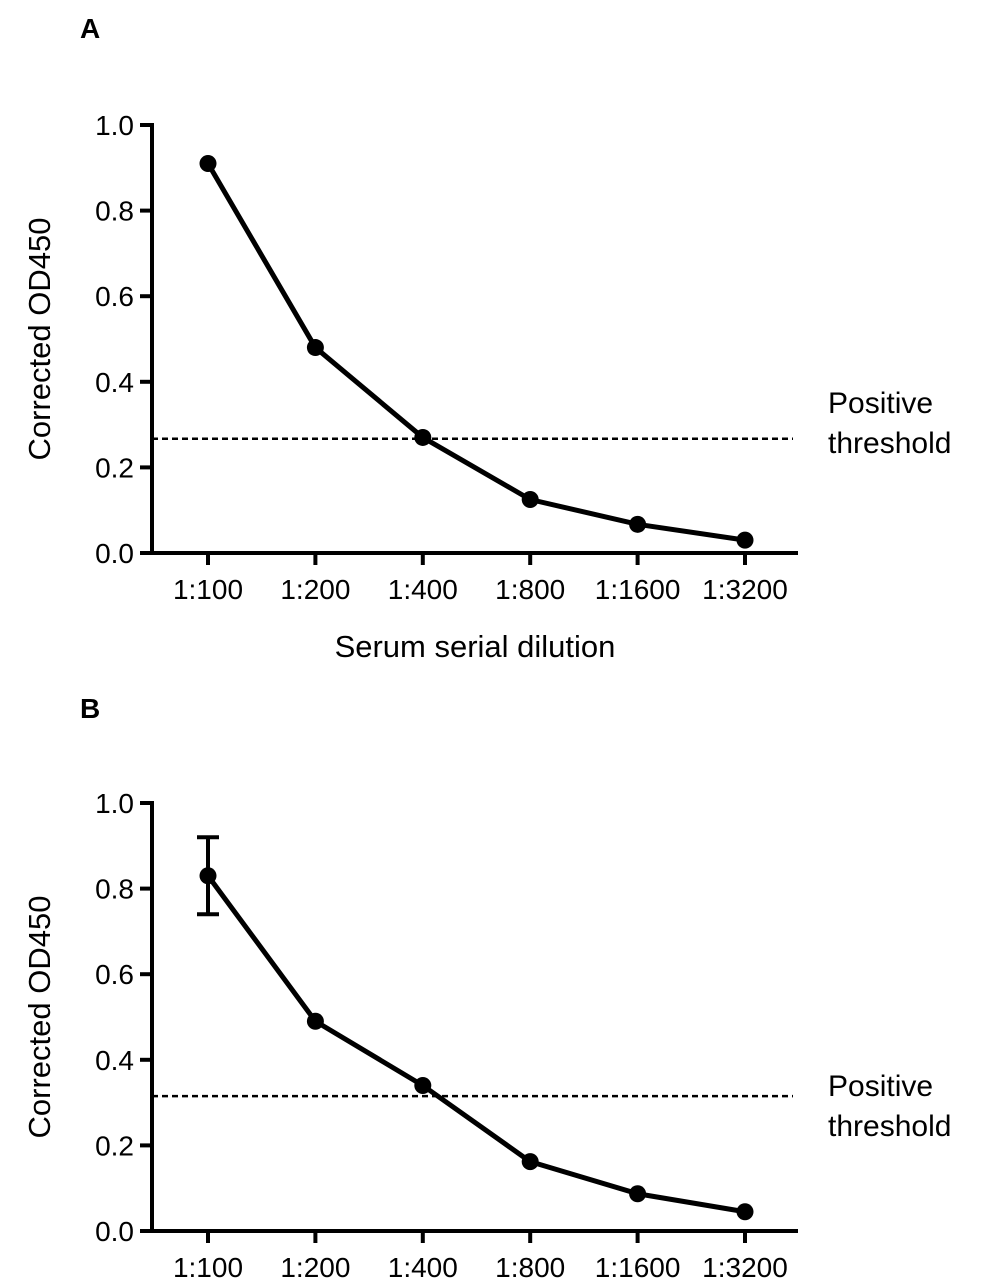 The image size is (988, 1283). What do you see at coordinates (90, 708) in the screenshot?
I see `panel-label: B` at bounding box center [90, 708].